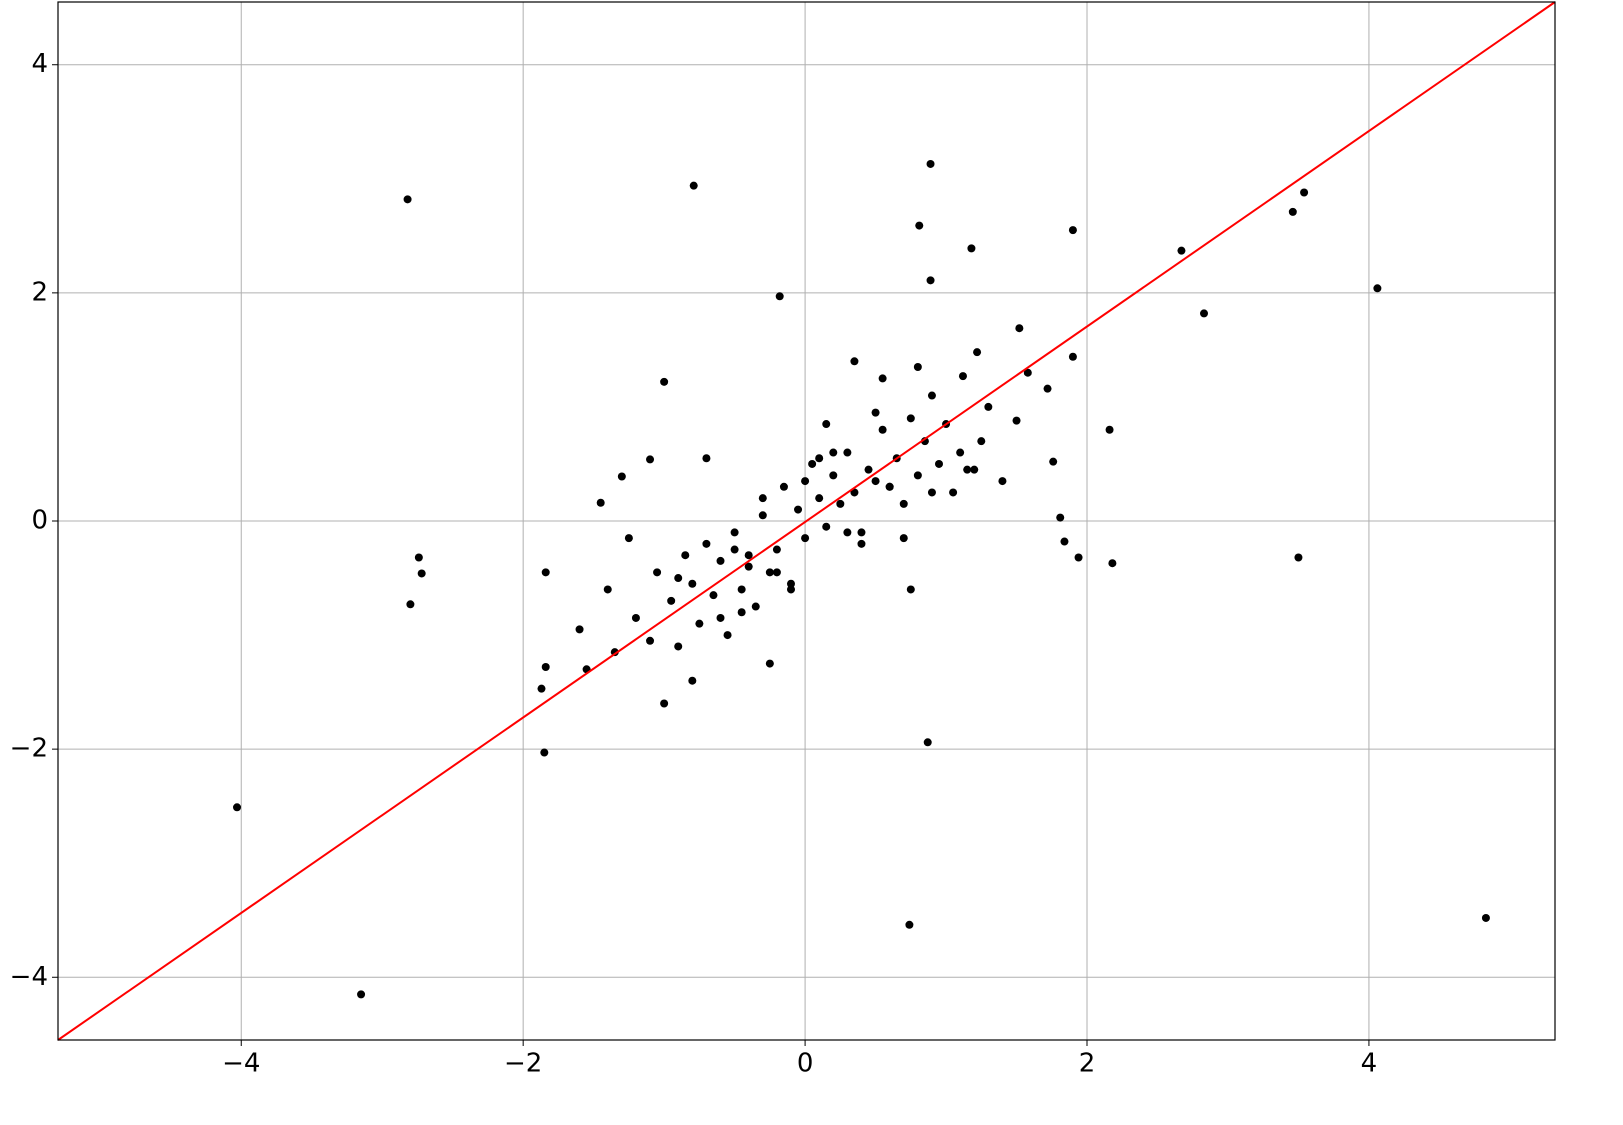 The height and width of the screenshot is (1125, 1623). What do you see at coordinates (39, 292) in the screenshot?
I see `y-tick-label: 2` at bounding box center [39, 292].